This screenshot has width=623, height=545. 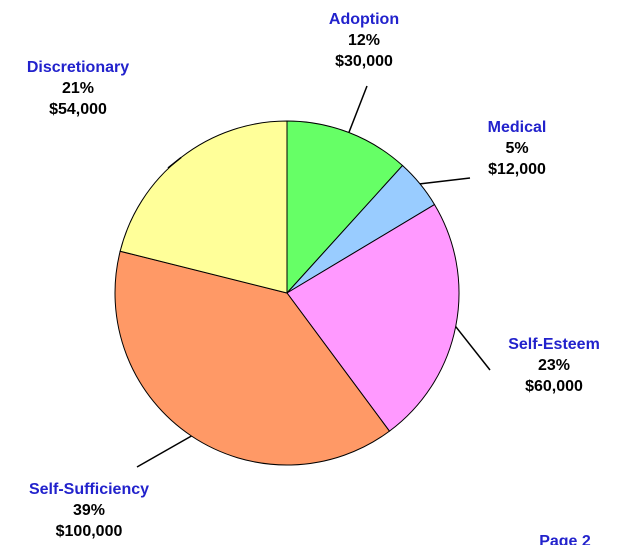 I want to click on slice-percent: 23%, so click(x=554, y=365).